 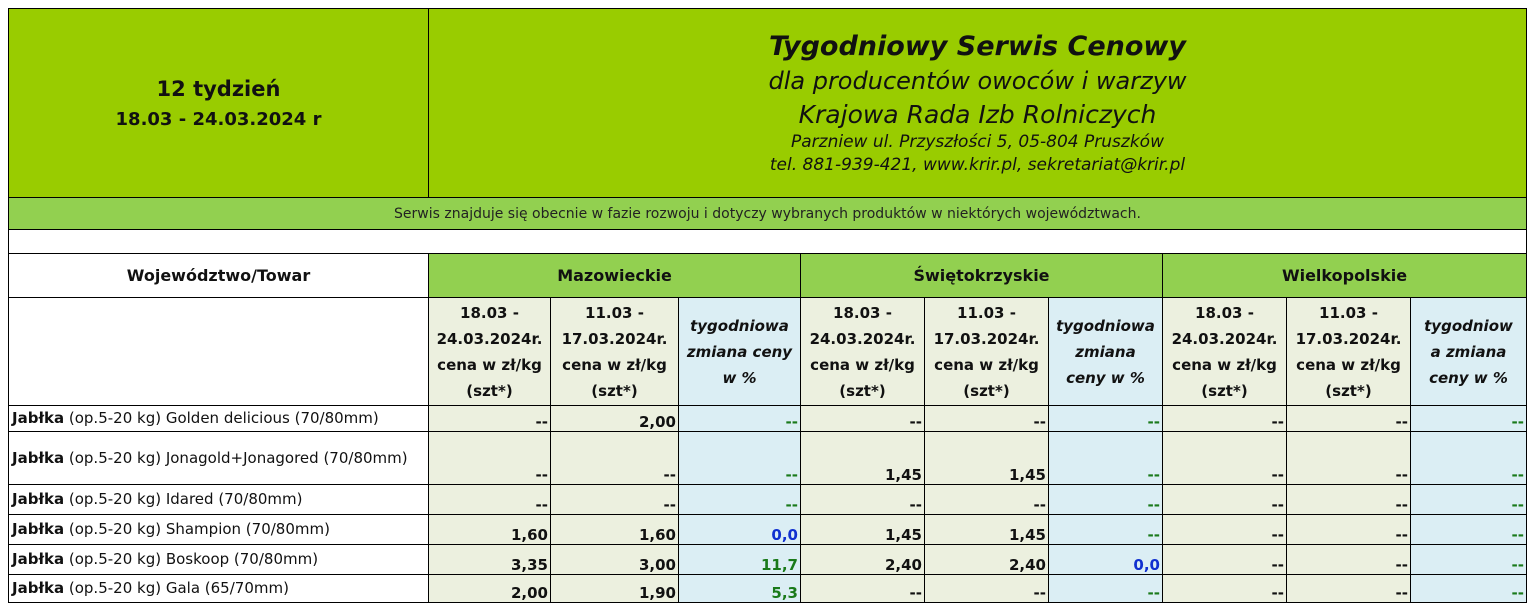 What do you see at coordinates (218, 351) in the screenshot?
I see `subheader-blank` at bounding box center [218, 351].